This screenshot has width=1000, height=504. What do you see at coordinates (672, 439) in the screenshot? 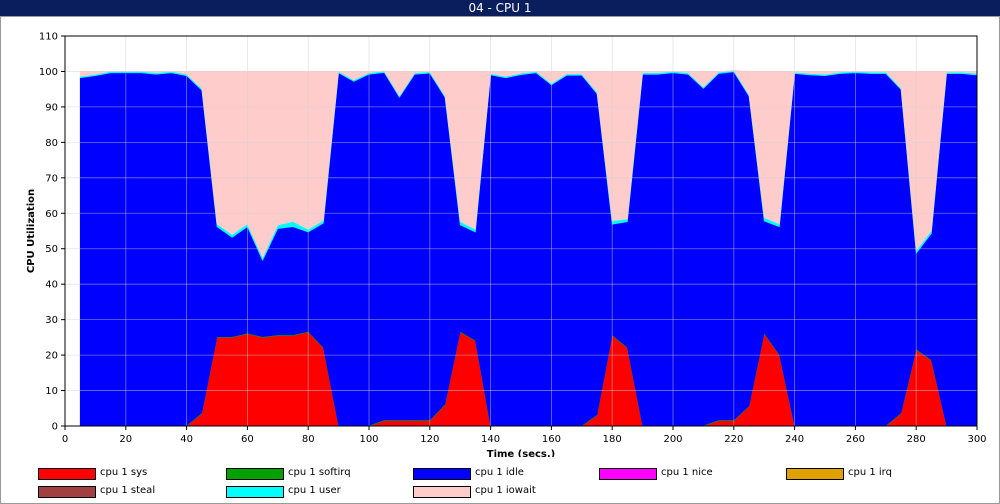
I see `x-tick-label: 200` at bounding box center [672, 439].